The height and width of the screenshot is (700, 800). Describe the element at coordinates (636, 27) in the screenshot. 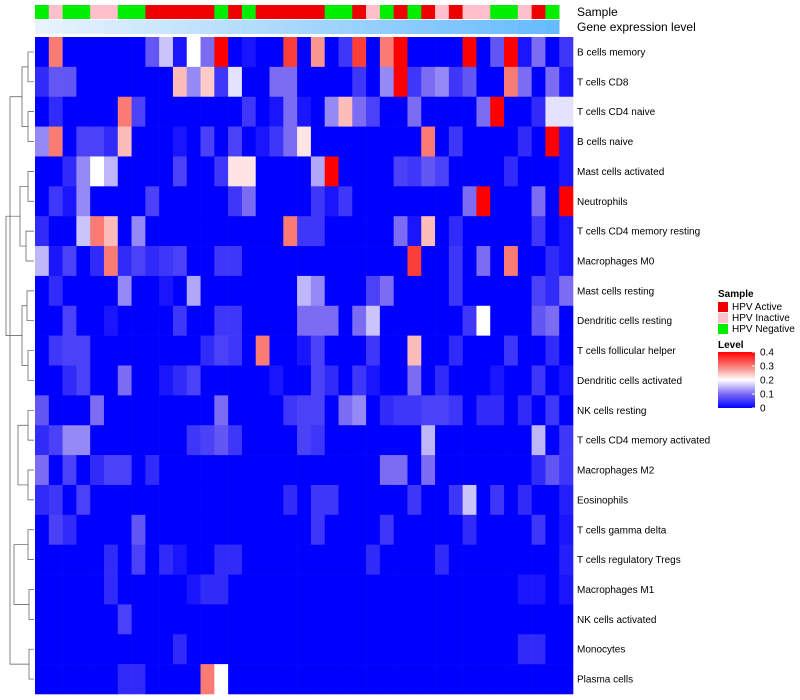

I see `annotation-label-gene-expression: Gene expression level` at that location.